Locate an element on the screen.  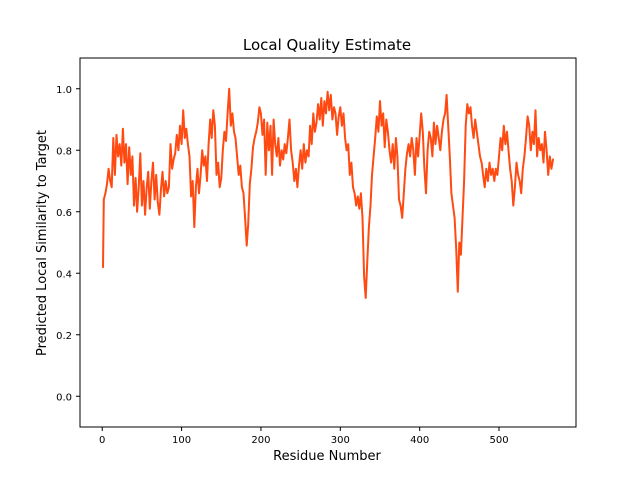
y-tick-label: 0.6 is located at coordinates (64, 213).